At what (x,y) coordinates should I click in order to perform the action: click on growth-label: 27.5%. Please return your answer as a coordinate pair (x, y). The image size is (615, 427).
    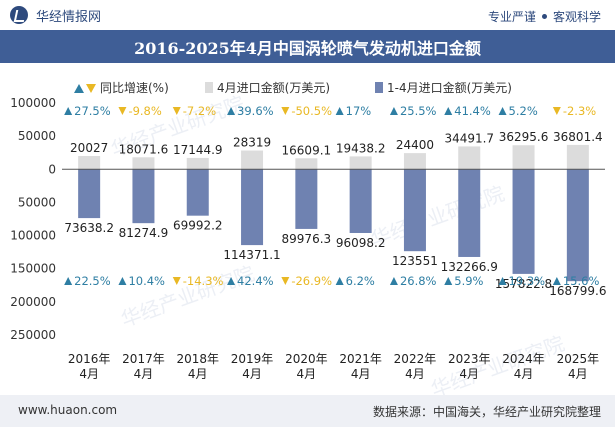
    Looking at the image, I should click on (92, 111).